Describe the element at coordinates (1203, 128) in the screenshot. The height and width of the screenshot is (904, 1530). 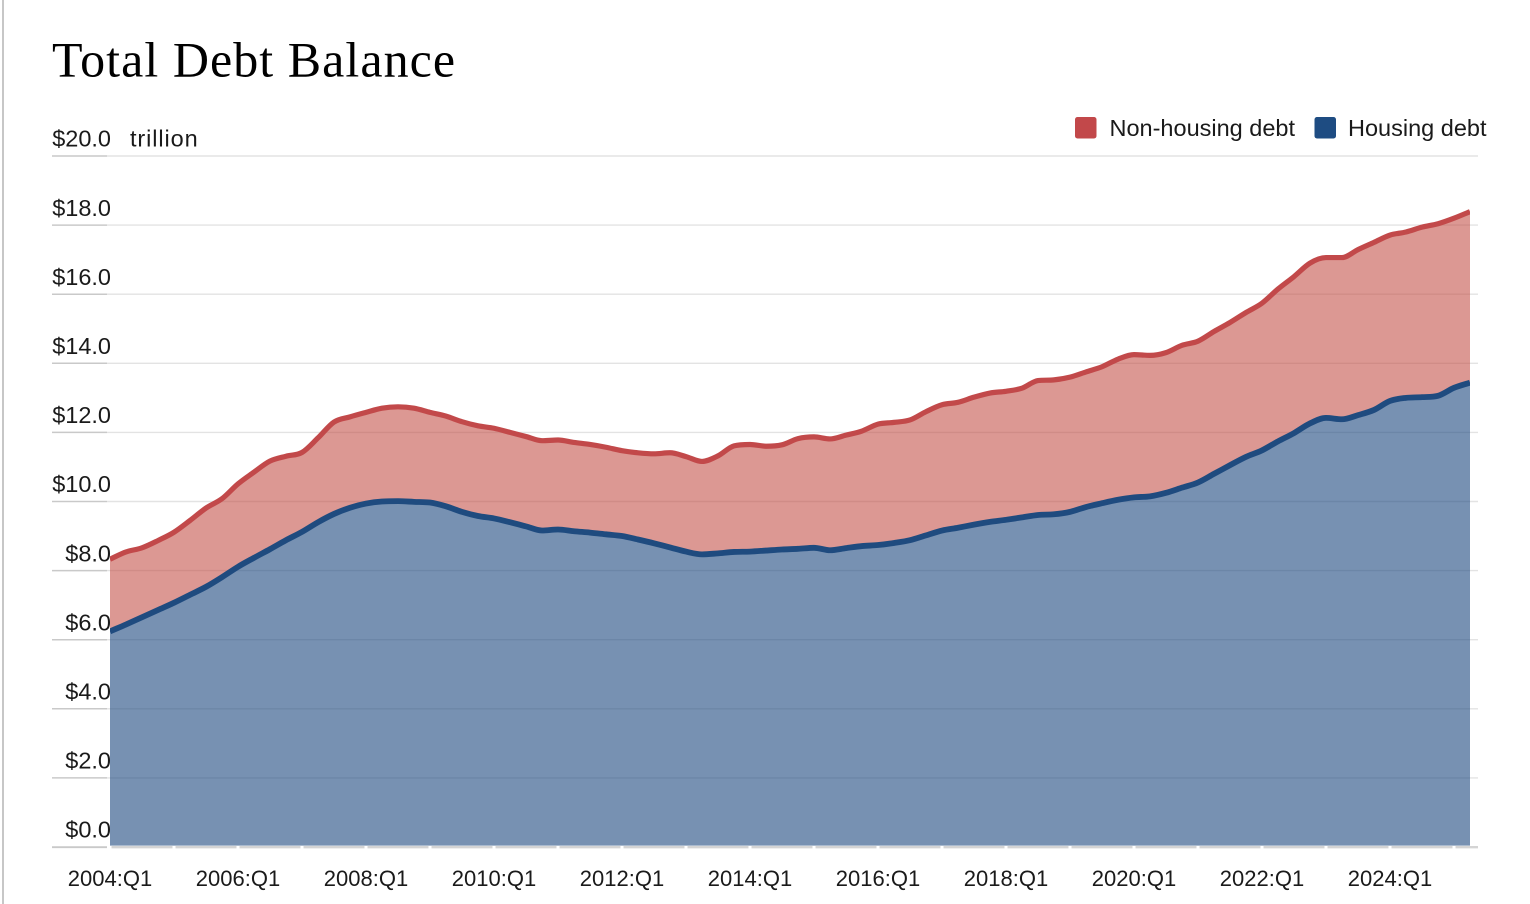
I see `svg-text: Non-housing debt` at that location.